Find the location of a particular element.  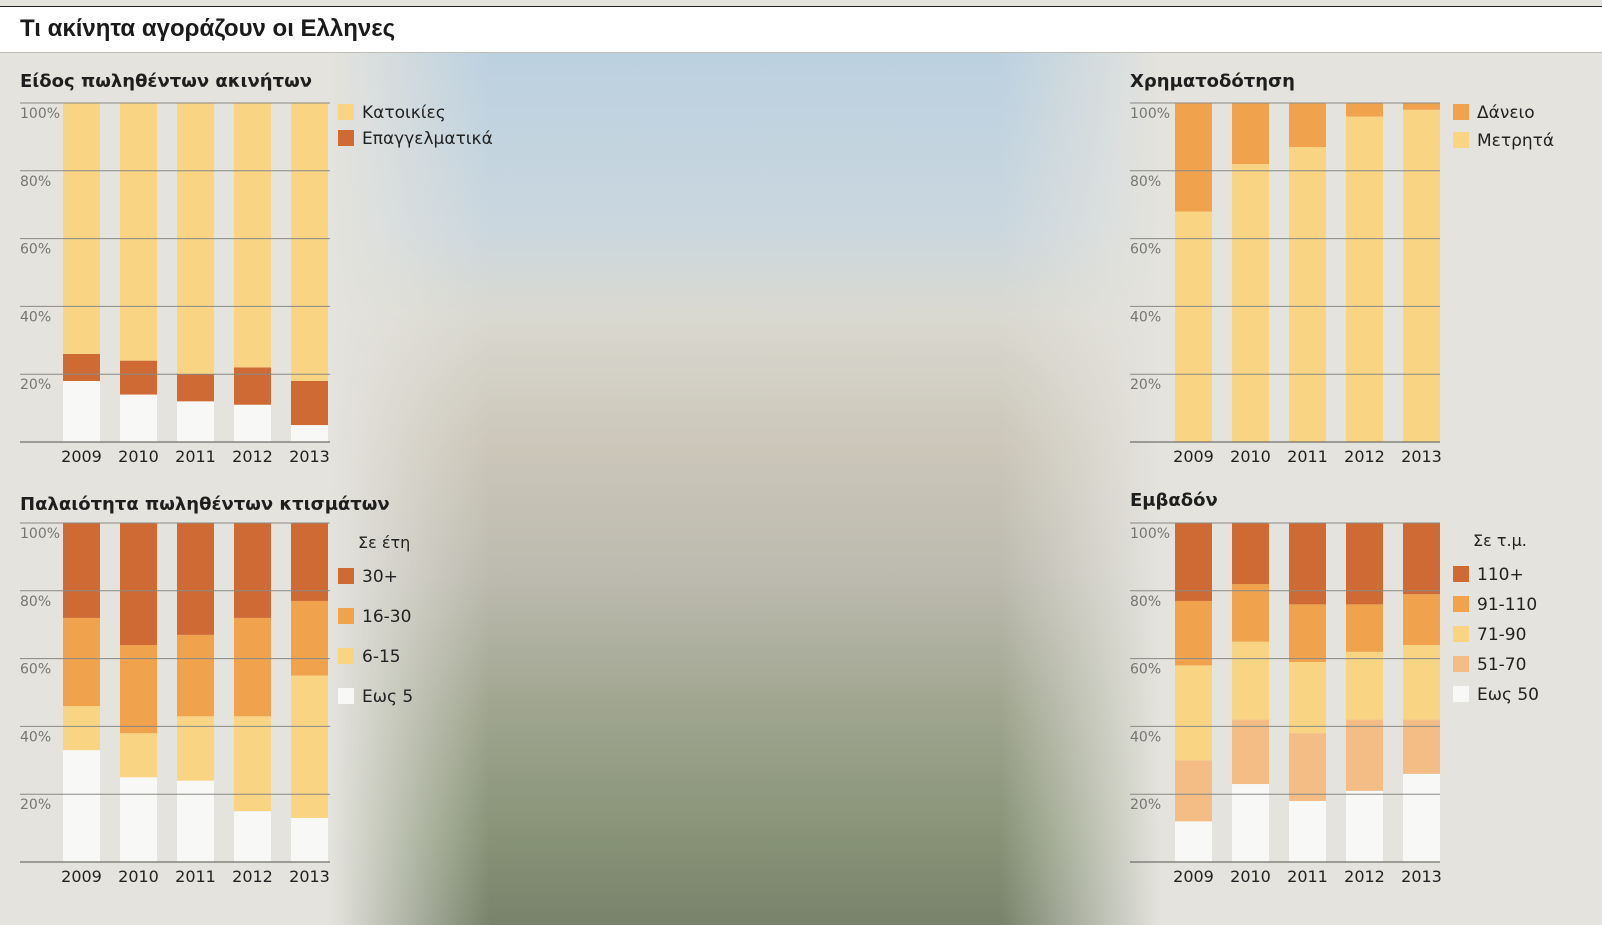

legend-label: 110+ is located at coordinates (1500, 575).